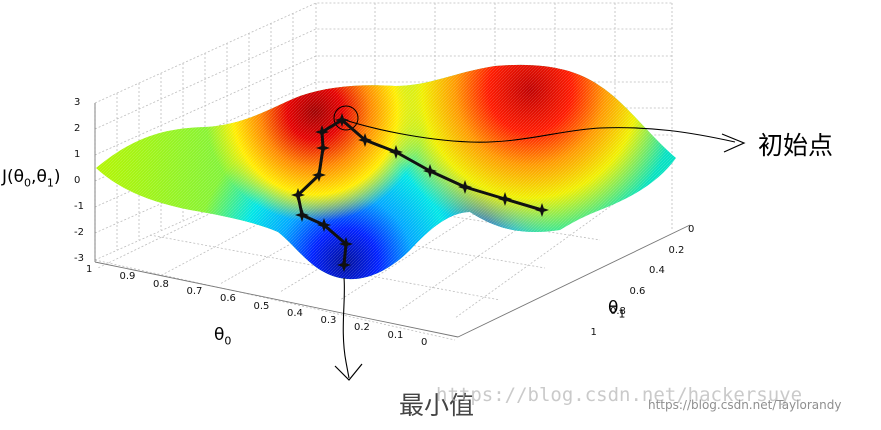  I want to click on theta1-tick-label: 0.2, so click(676, 250).